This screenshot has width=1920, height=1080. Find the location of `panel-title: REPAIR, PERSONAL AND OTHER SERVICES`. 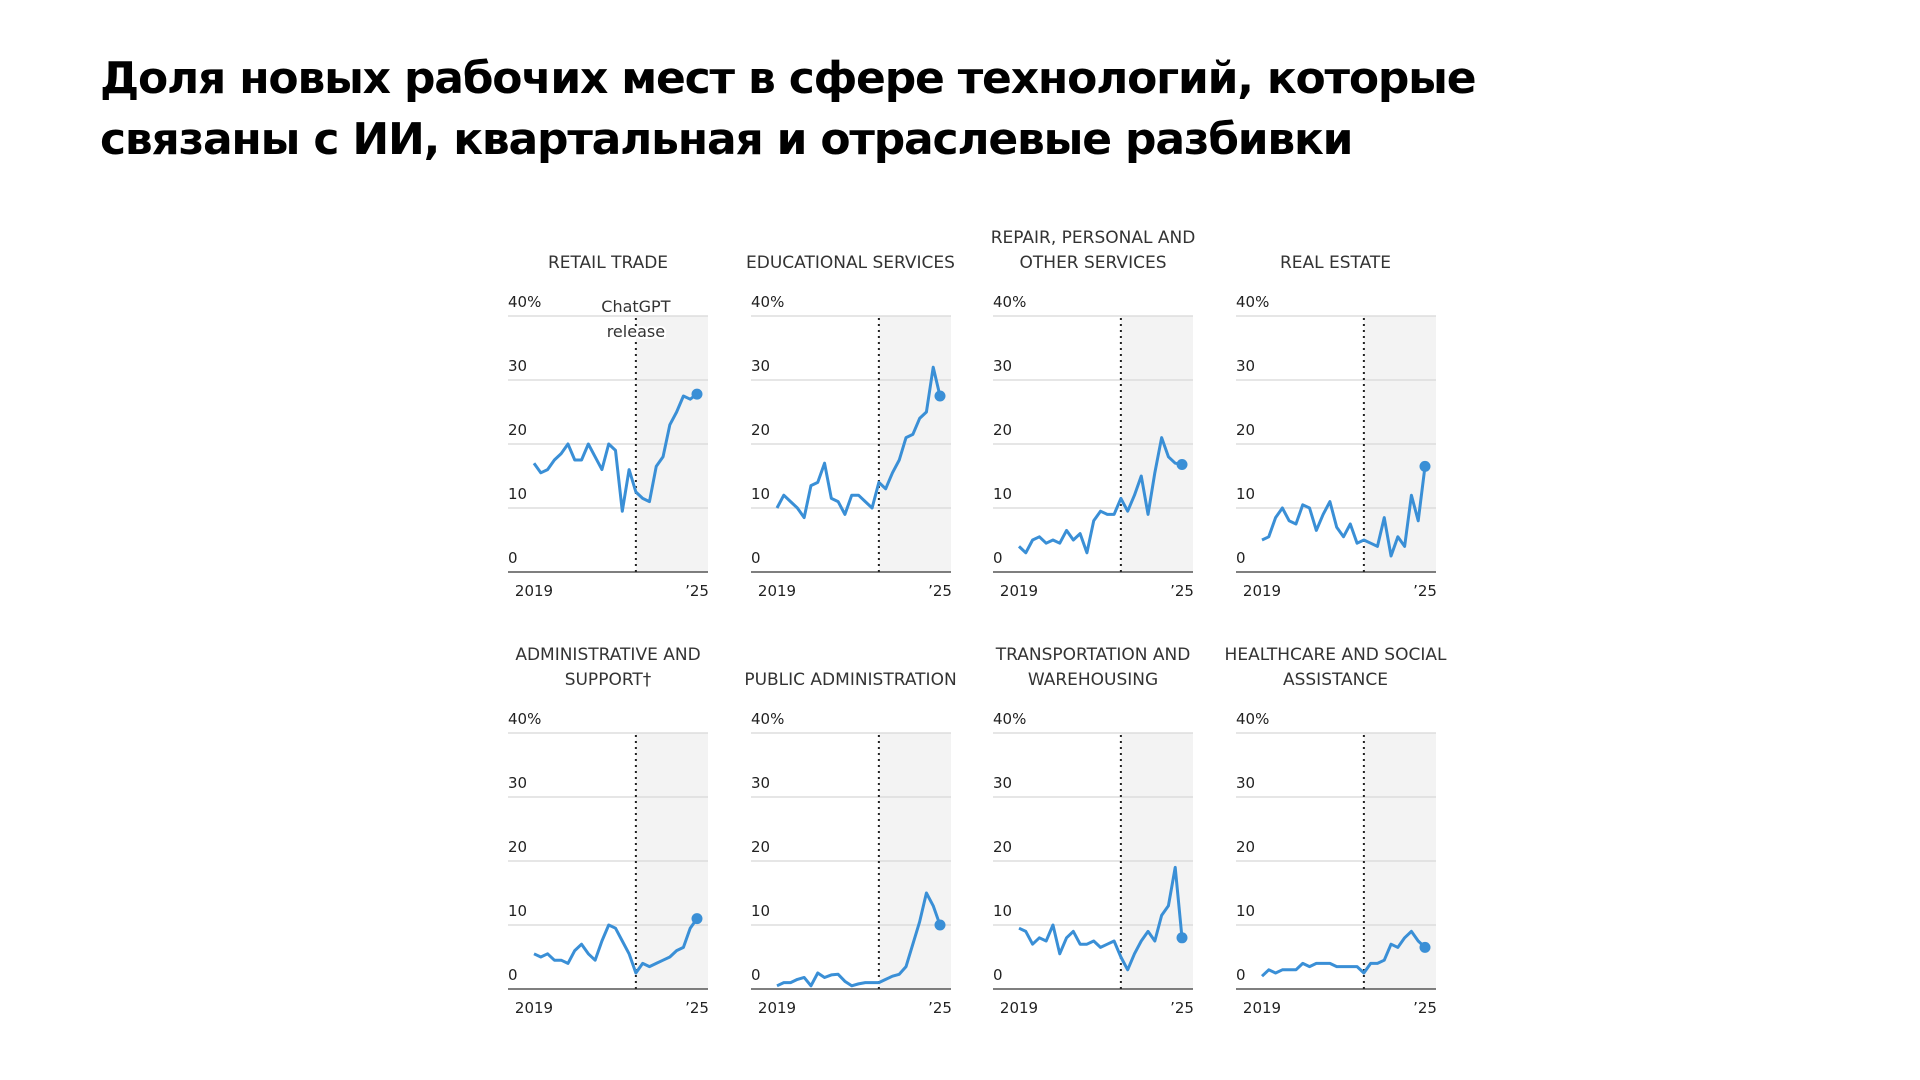

panel-title: REPAIR, PERSONAL AND OTHER SERVICES is located at coordinates (1093, 250).